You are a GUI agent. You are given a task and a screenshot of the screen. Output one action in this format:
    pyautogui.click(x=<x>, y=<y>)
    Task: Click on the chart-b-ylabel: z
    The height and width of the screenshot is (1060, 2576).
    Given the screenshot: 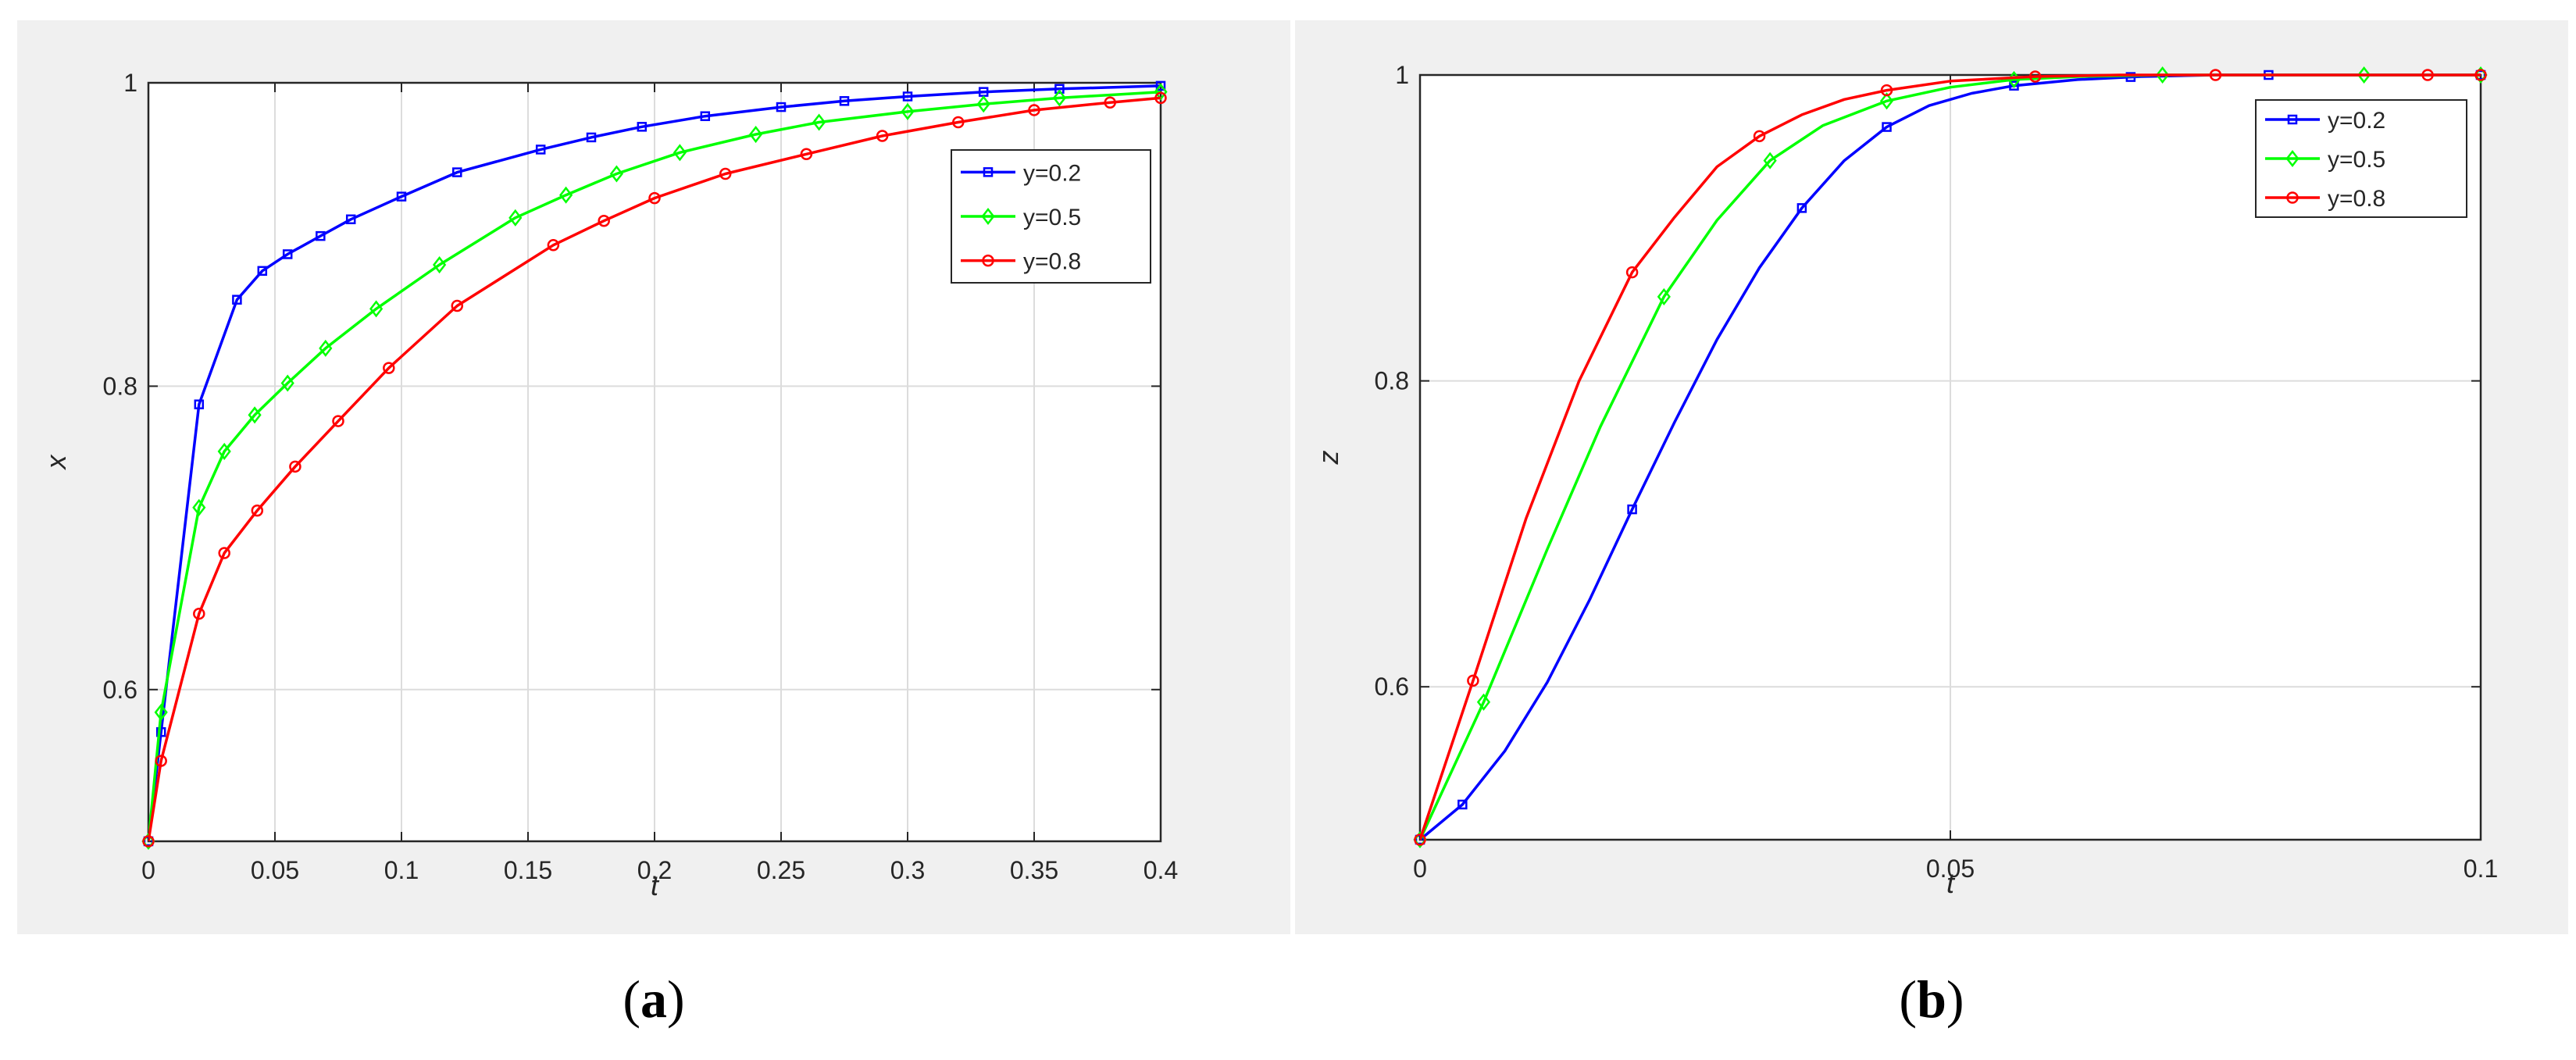 What is the action you would take?
    pyautogui.click(x=1328, y=459)
    